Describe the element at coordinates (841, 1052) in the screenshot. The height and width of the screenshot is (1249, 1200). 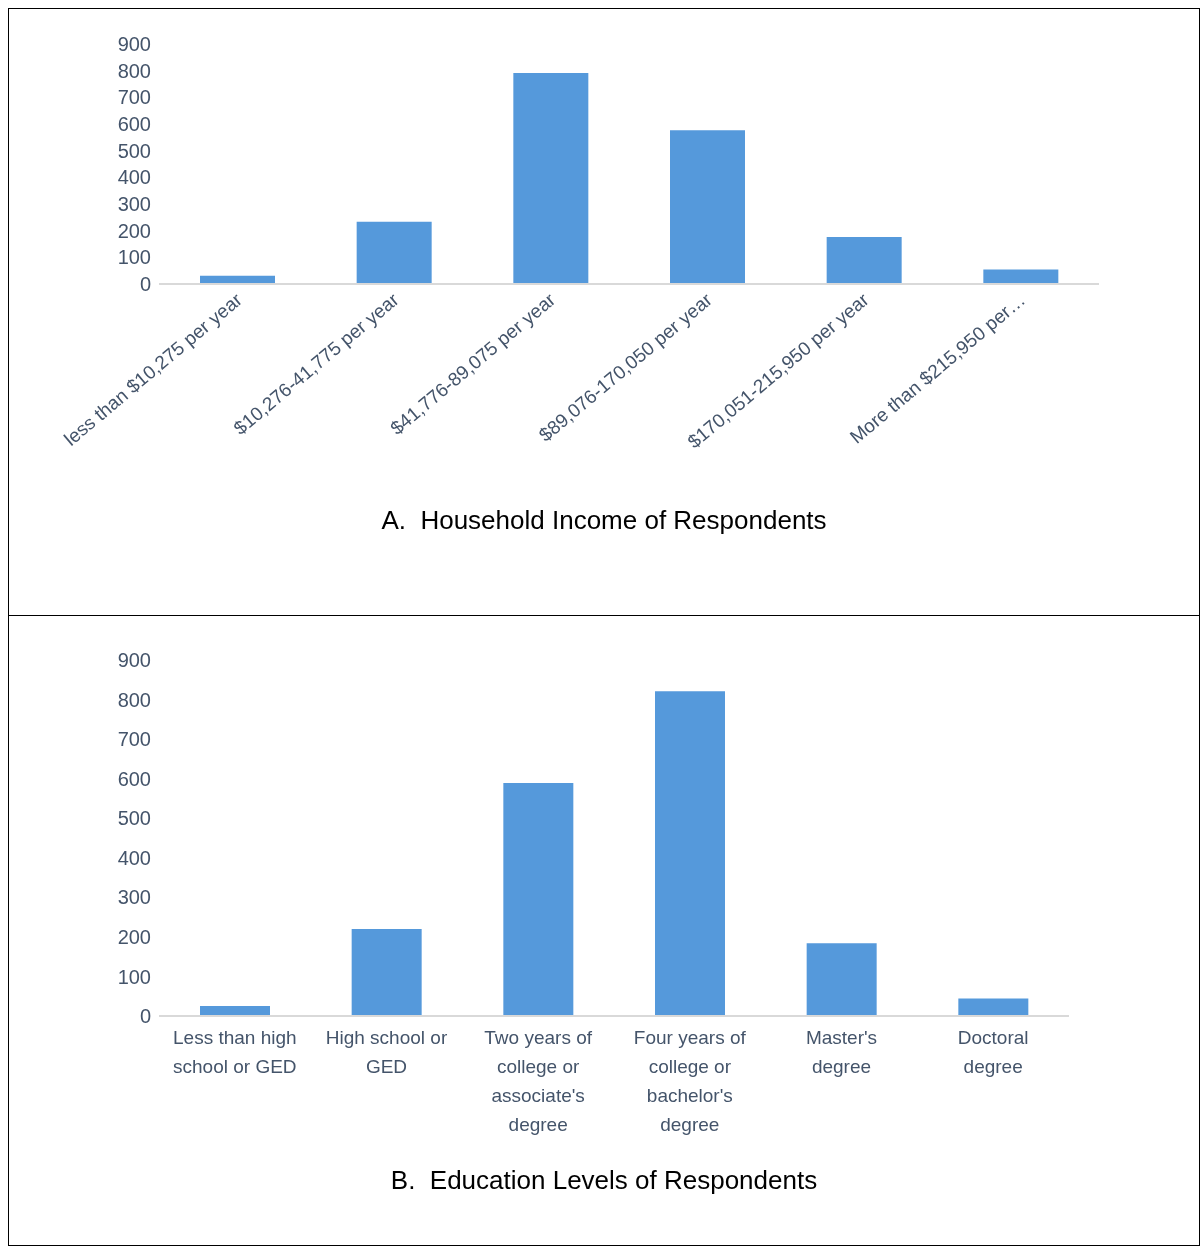
I see `x-tick-label: Master's degree` at that location.